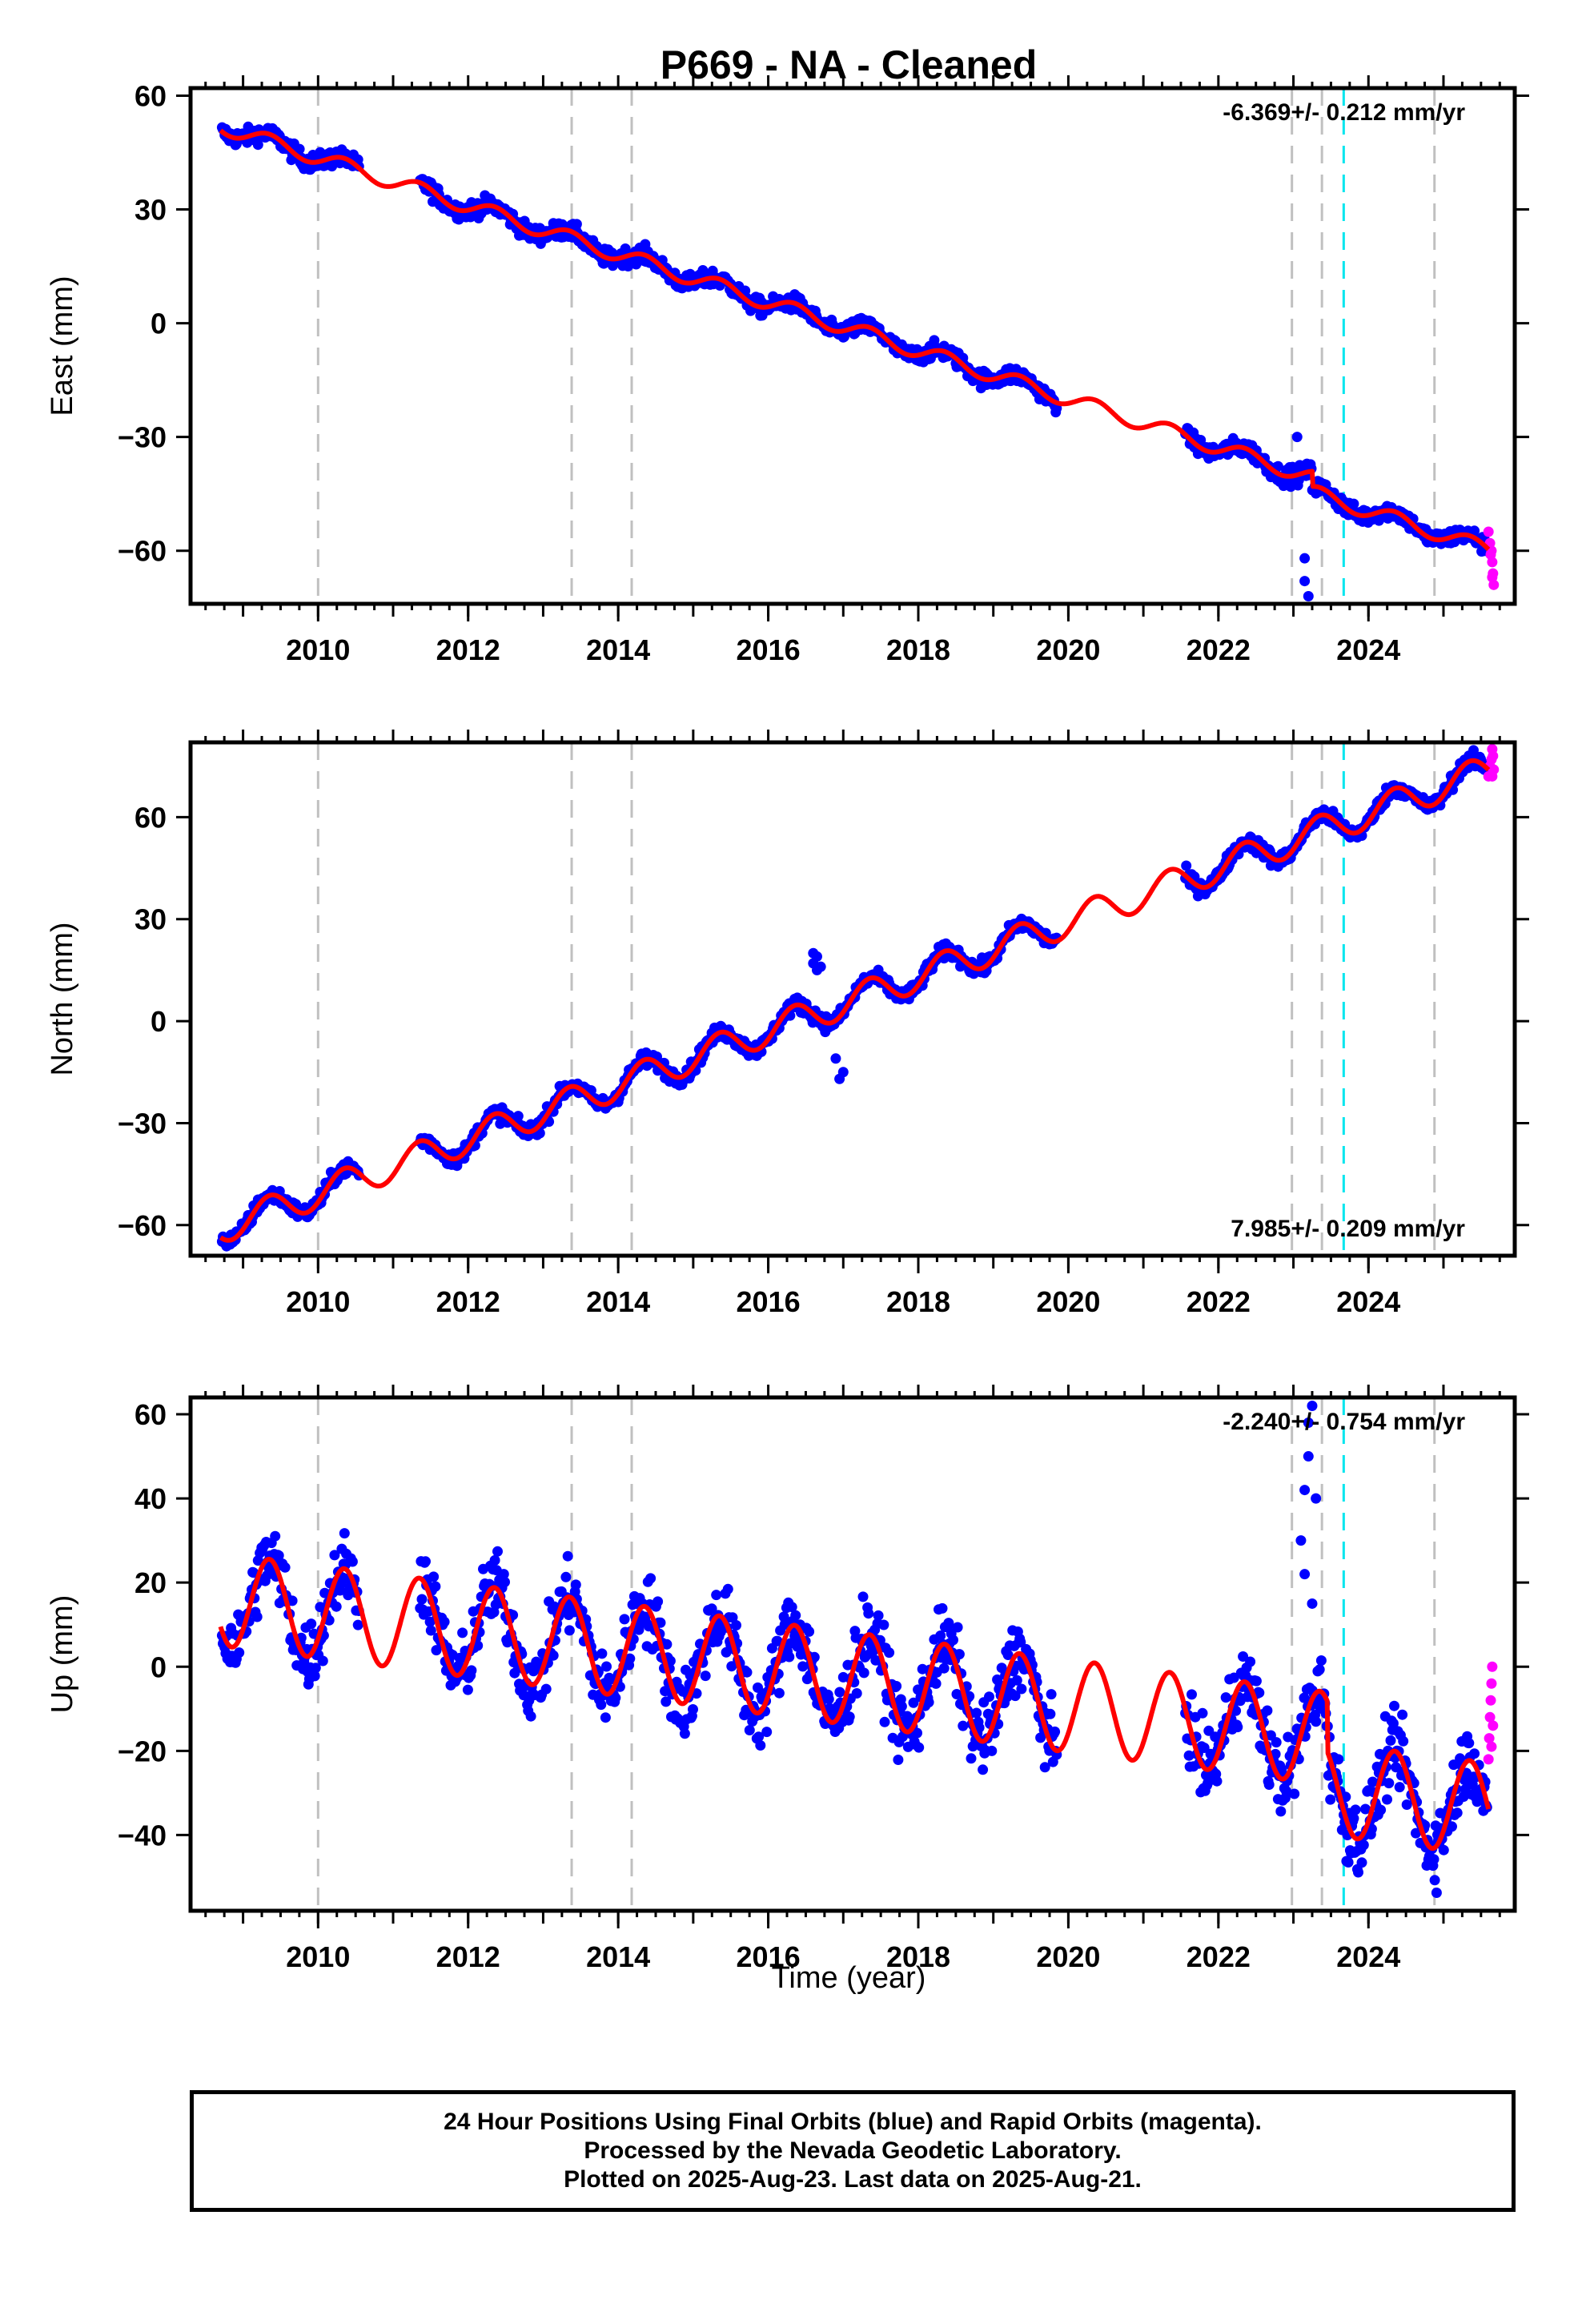 This screenshot has width=1582, height=2324. I want to click on north-x-tick-label: 2022, so click(1219, 1301).